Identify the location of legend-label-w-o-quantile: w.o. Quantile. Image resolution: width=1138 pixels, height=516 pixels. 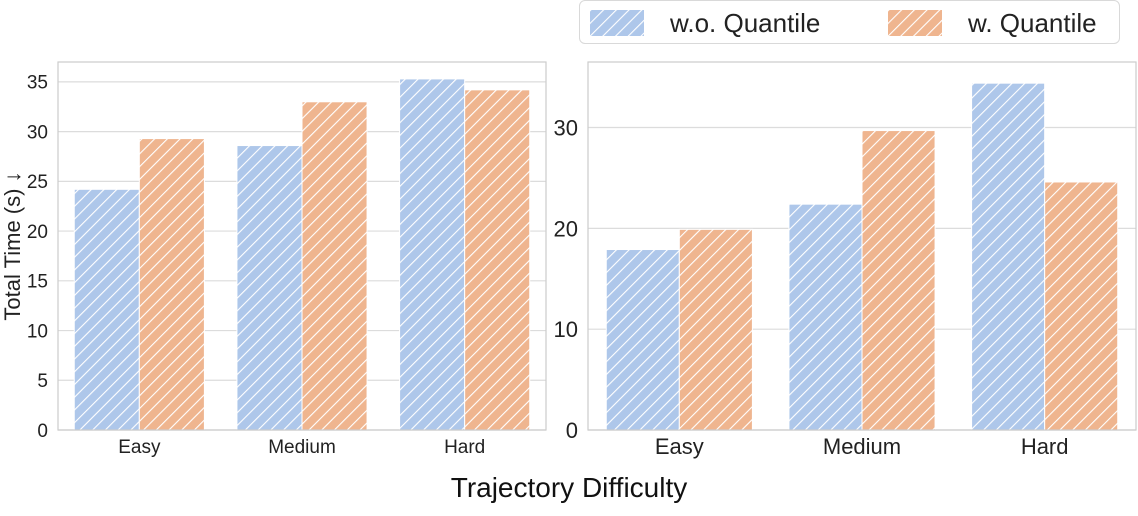
(745, 22).